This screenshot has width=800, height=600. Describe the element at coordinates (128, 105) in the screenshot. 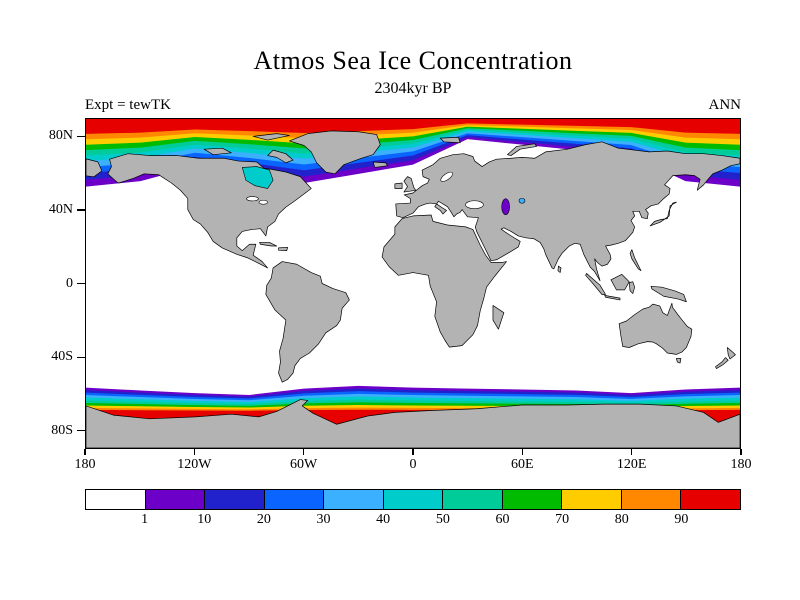

I see `experiment-label: Expt = tewTK` at that location.